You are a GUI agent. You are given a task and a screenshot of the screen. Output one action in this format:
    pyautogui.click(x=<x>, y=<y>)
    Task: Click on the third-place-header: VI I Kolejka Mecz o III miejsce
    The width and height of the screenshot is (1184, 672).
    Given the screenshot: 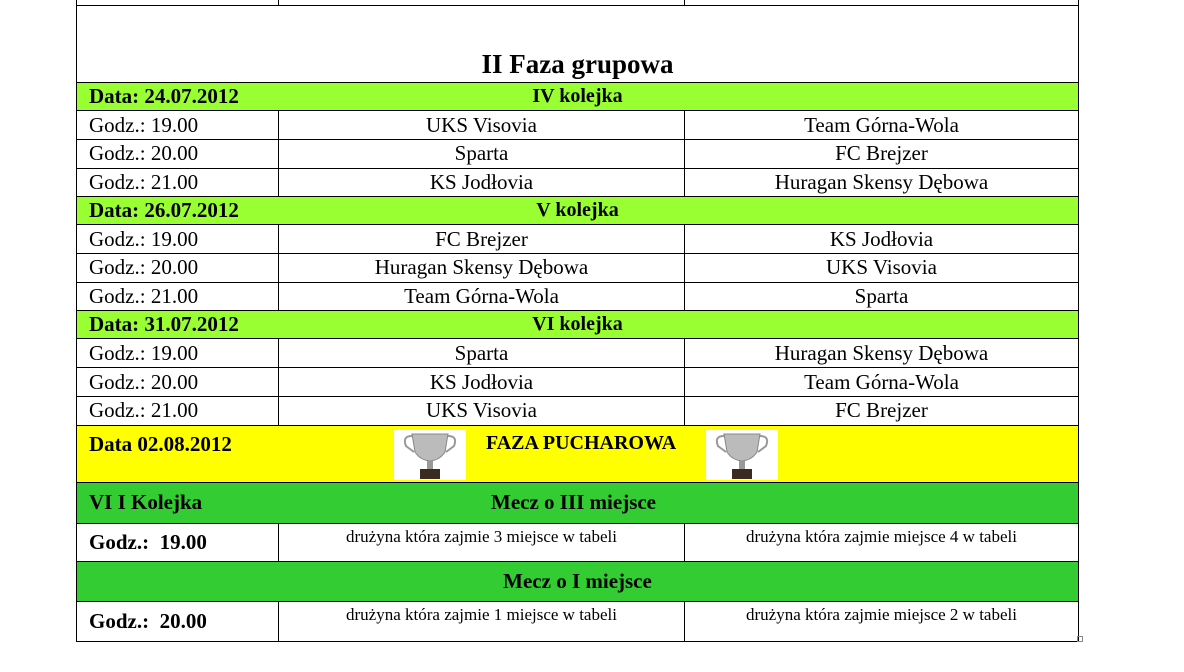 What is the action you would take?
    pyautogui.click(x=577, y=503)
    